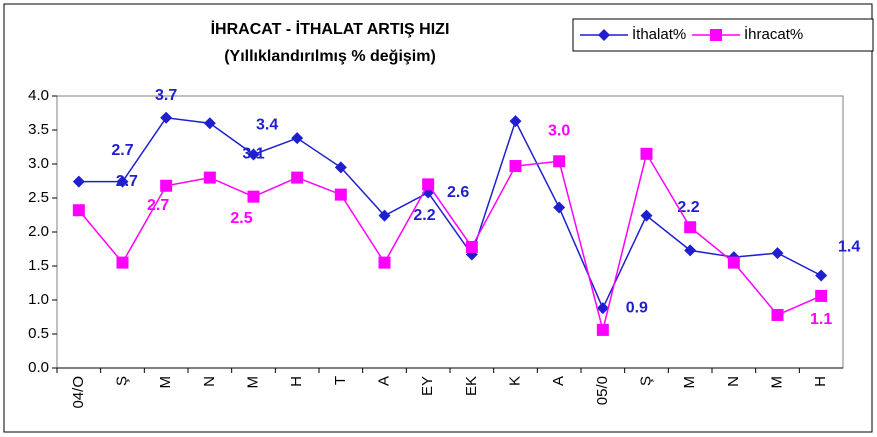 This screenshot has width=877, height=437. What do you see at coordinates (241, 218) in the screenshot?
I see `data-label: 2.5` at bounding box center [241, 218].